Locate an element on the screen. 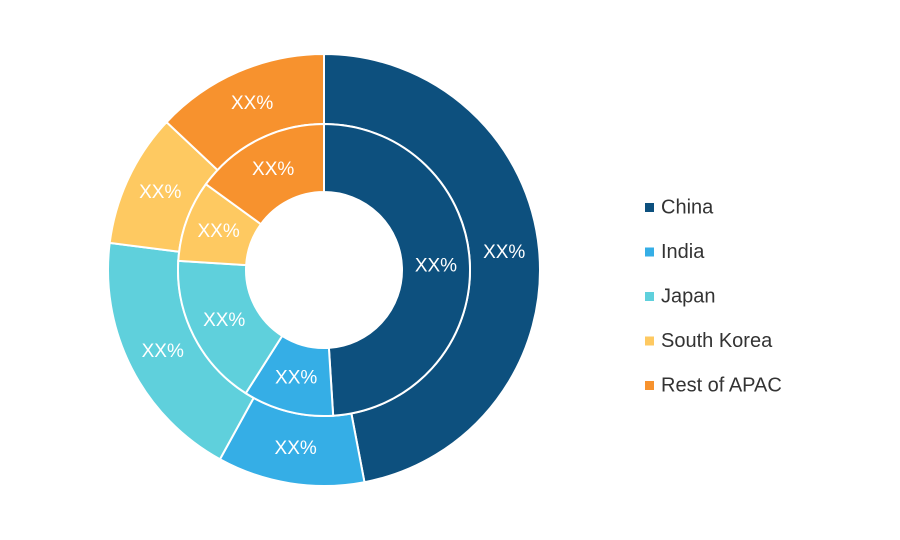 This screenshot has height=540, width=900. legend-label: India is located at coordinates (683, 252).